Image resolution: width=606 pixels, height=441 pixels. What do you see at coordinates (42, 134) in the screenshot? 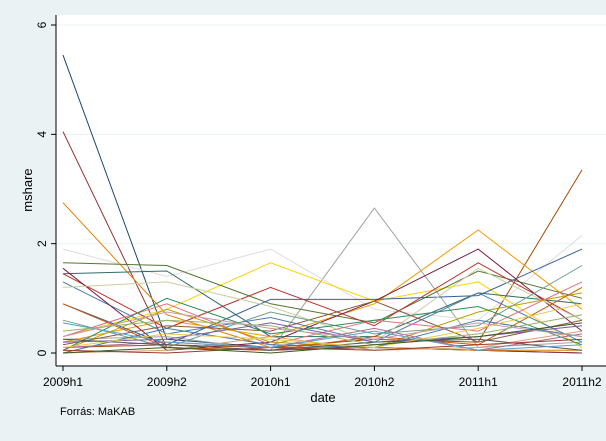
I see `y-tick-label-2: 4` at bounding box center [42, 134].